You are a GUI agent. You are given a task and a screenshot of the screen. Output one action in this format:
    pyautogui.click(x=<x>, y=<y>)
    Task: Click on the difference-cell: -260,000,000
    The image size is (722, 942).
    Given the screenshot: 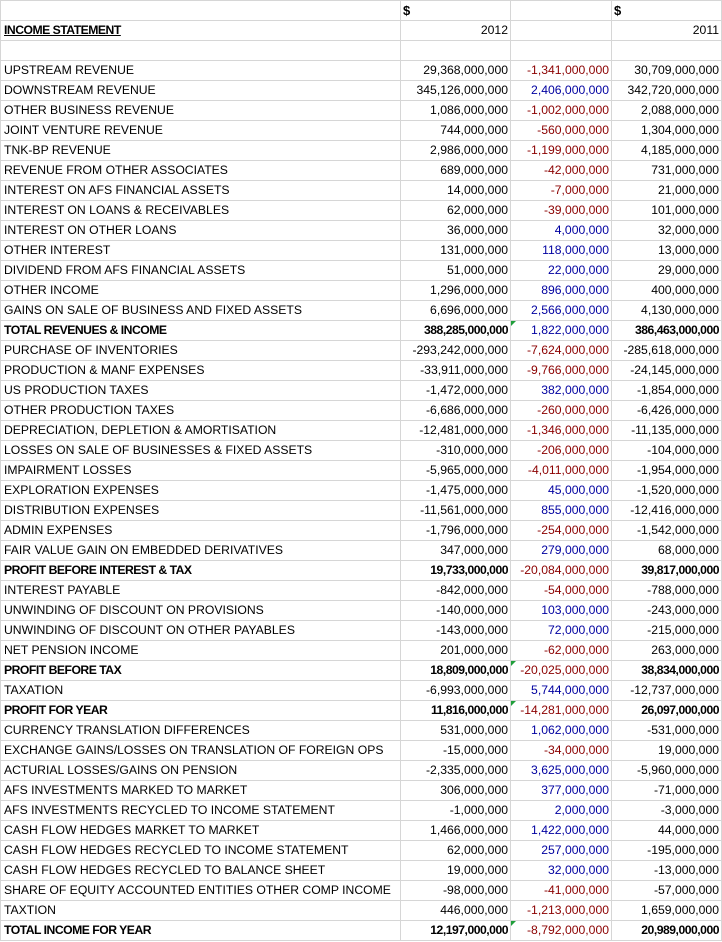 What is the action you would take?
    pyautogui.click(x=561, y=410)
    